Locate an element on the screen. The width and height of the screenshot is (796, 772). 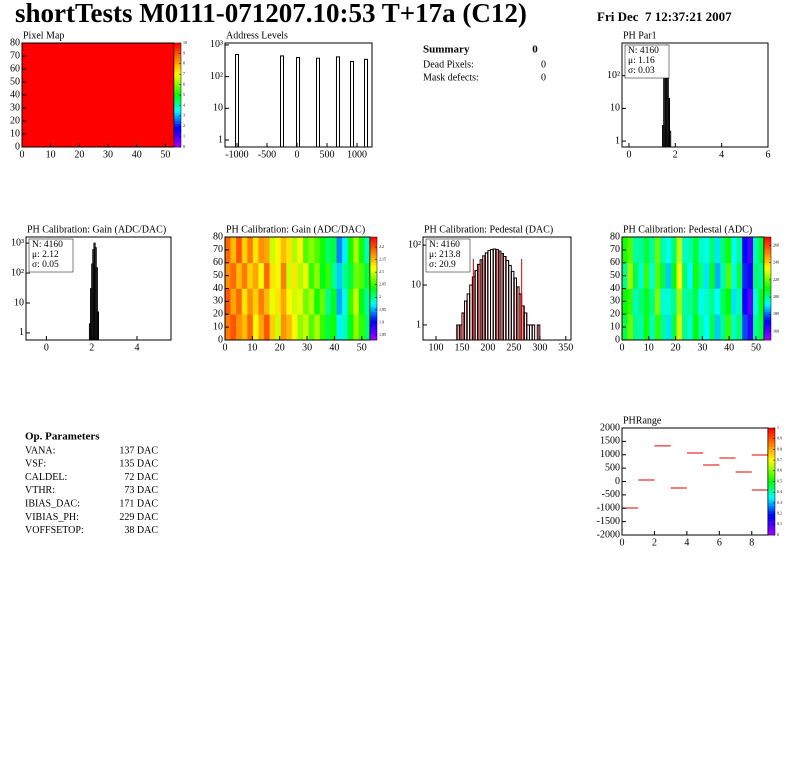
palette-label: 240 is located at coordinates (776, 262).